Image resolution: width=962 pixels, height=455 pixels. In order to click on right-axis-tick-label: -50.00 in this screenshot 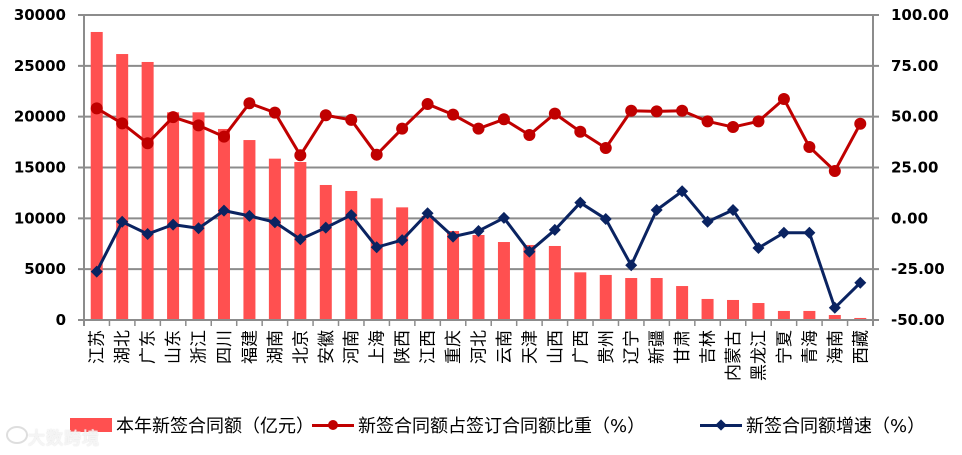, I will do `click(918, 320)`.